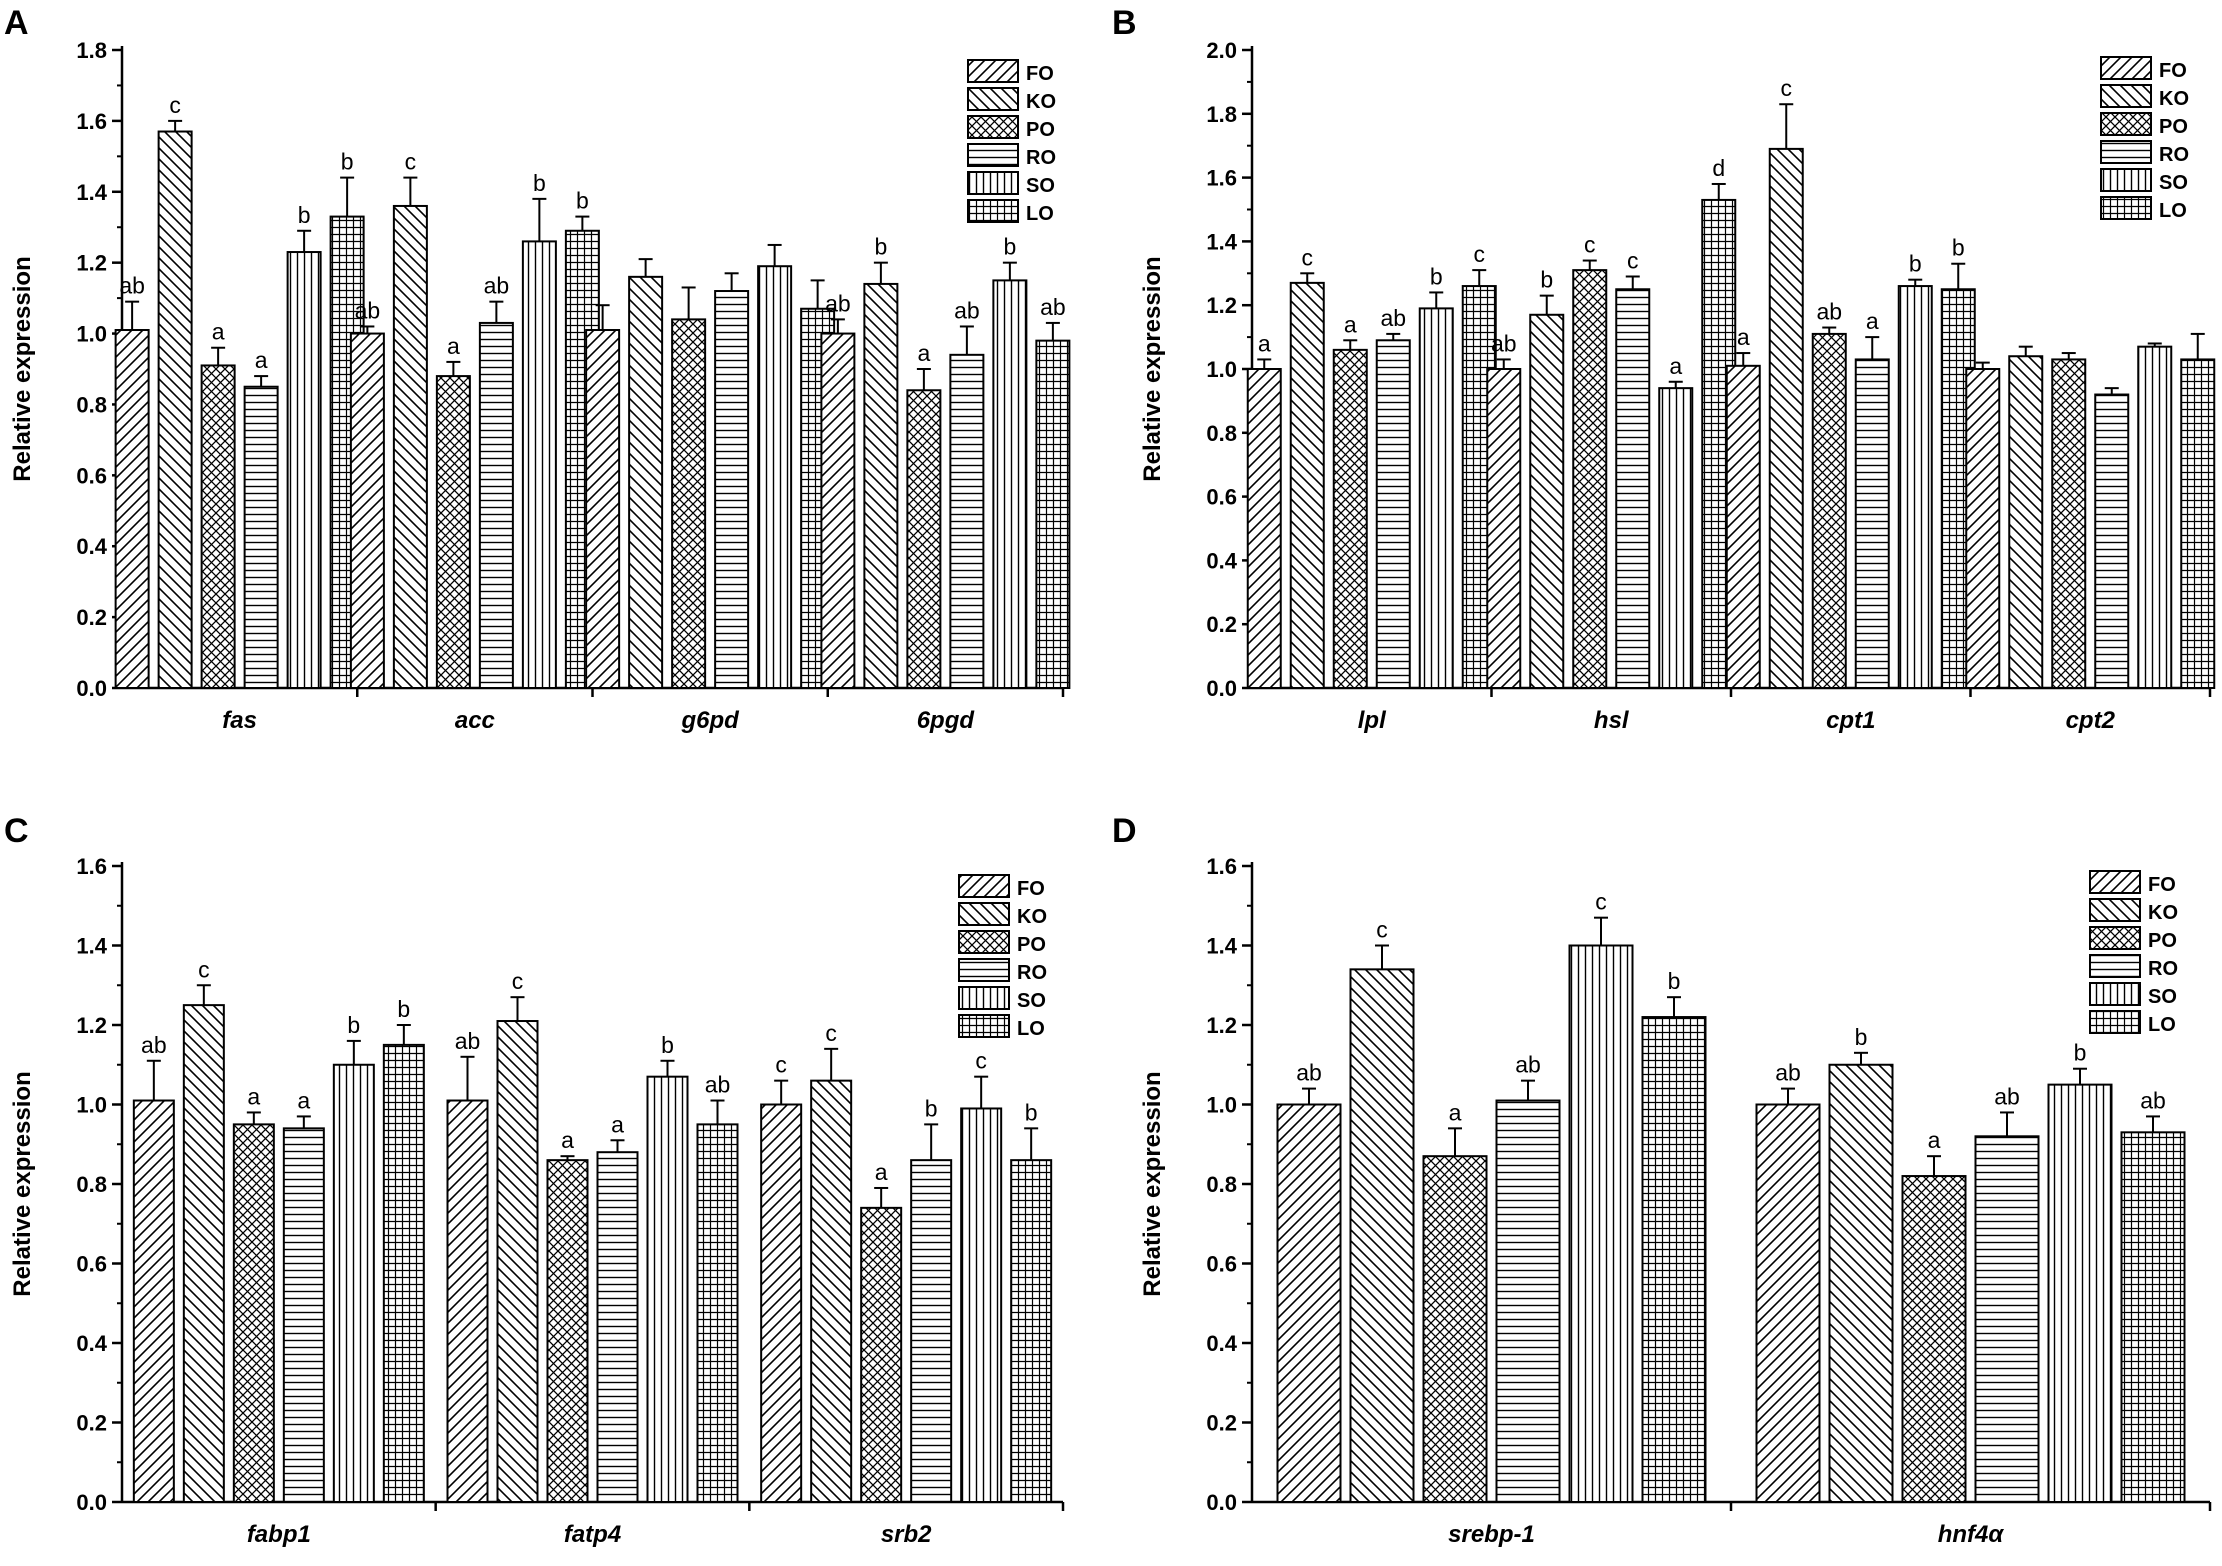 This screenshot has width=2222, height=1566. Describe the element at coordinates (16, 831) in the screenshot. I see `panel-label: C` at that location.